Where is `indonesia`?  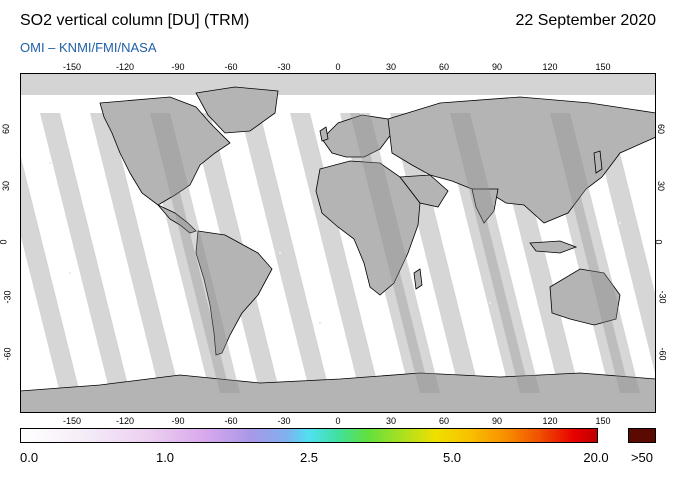
indonesia is located at coordinates (553, 247).